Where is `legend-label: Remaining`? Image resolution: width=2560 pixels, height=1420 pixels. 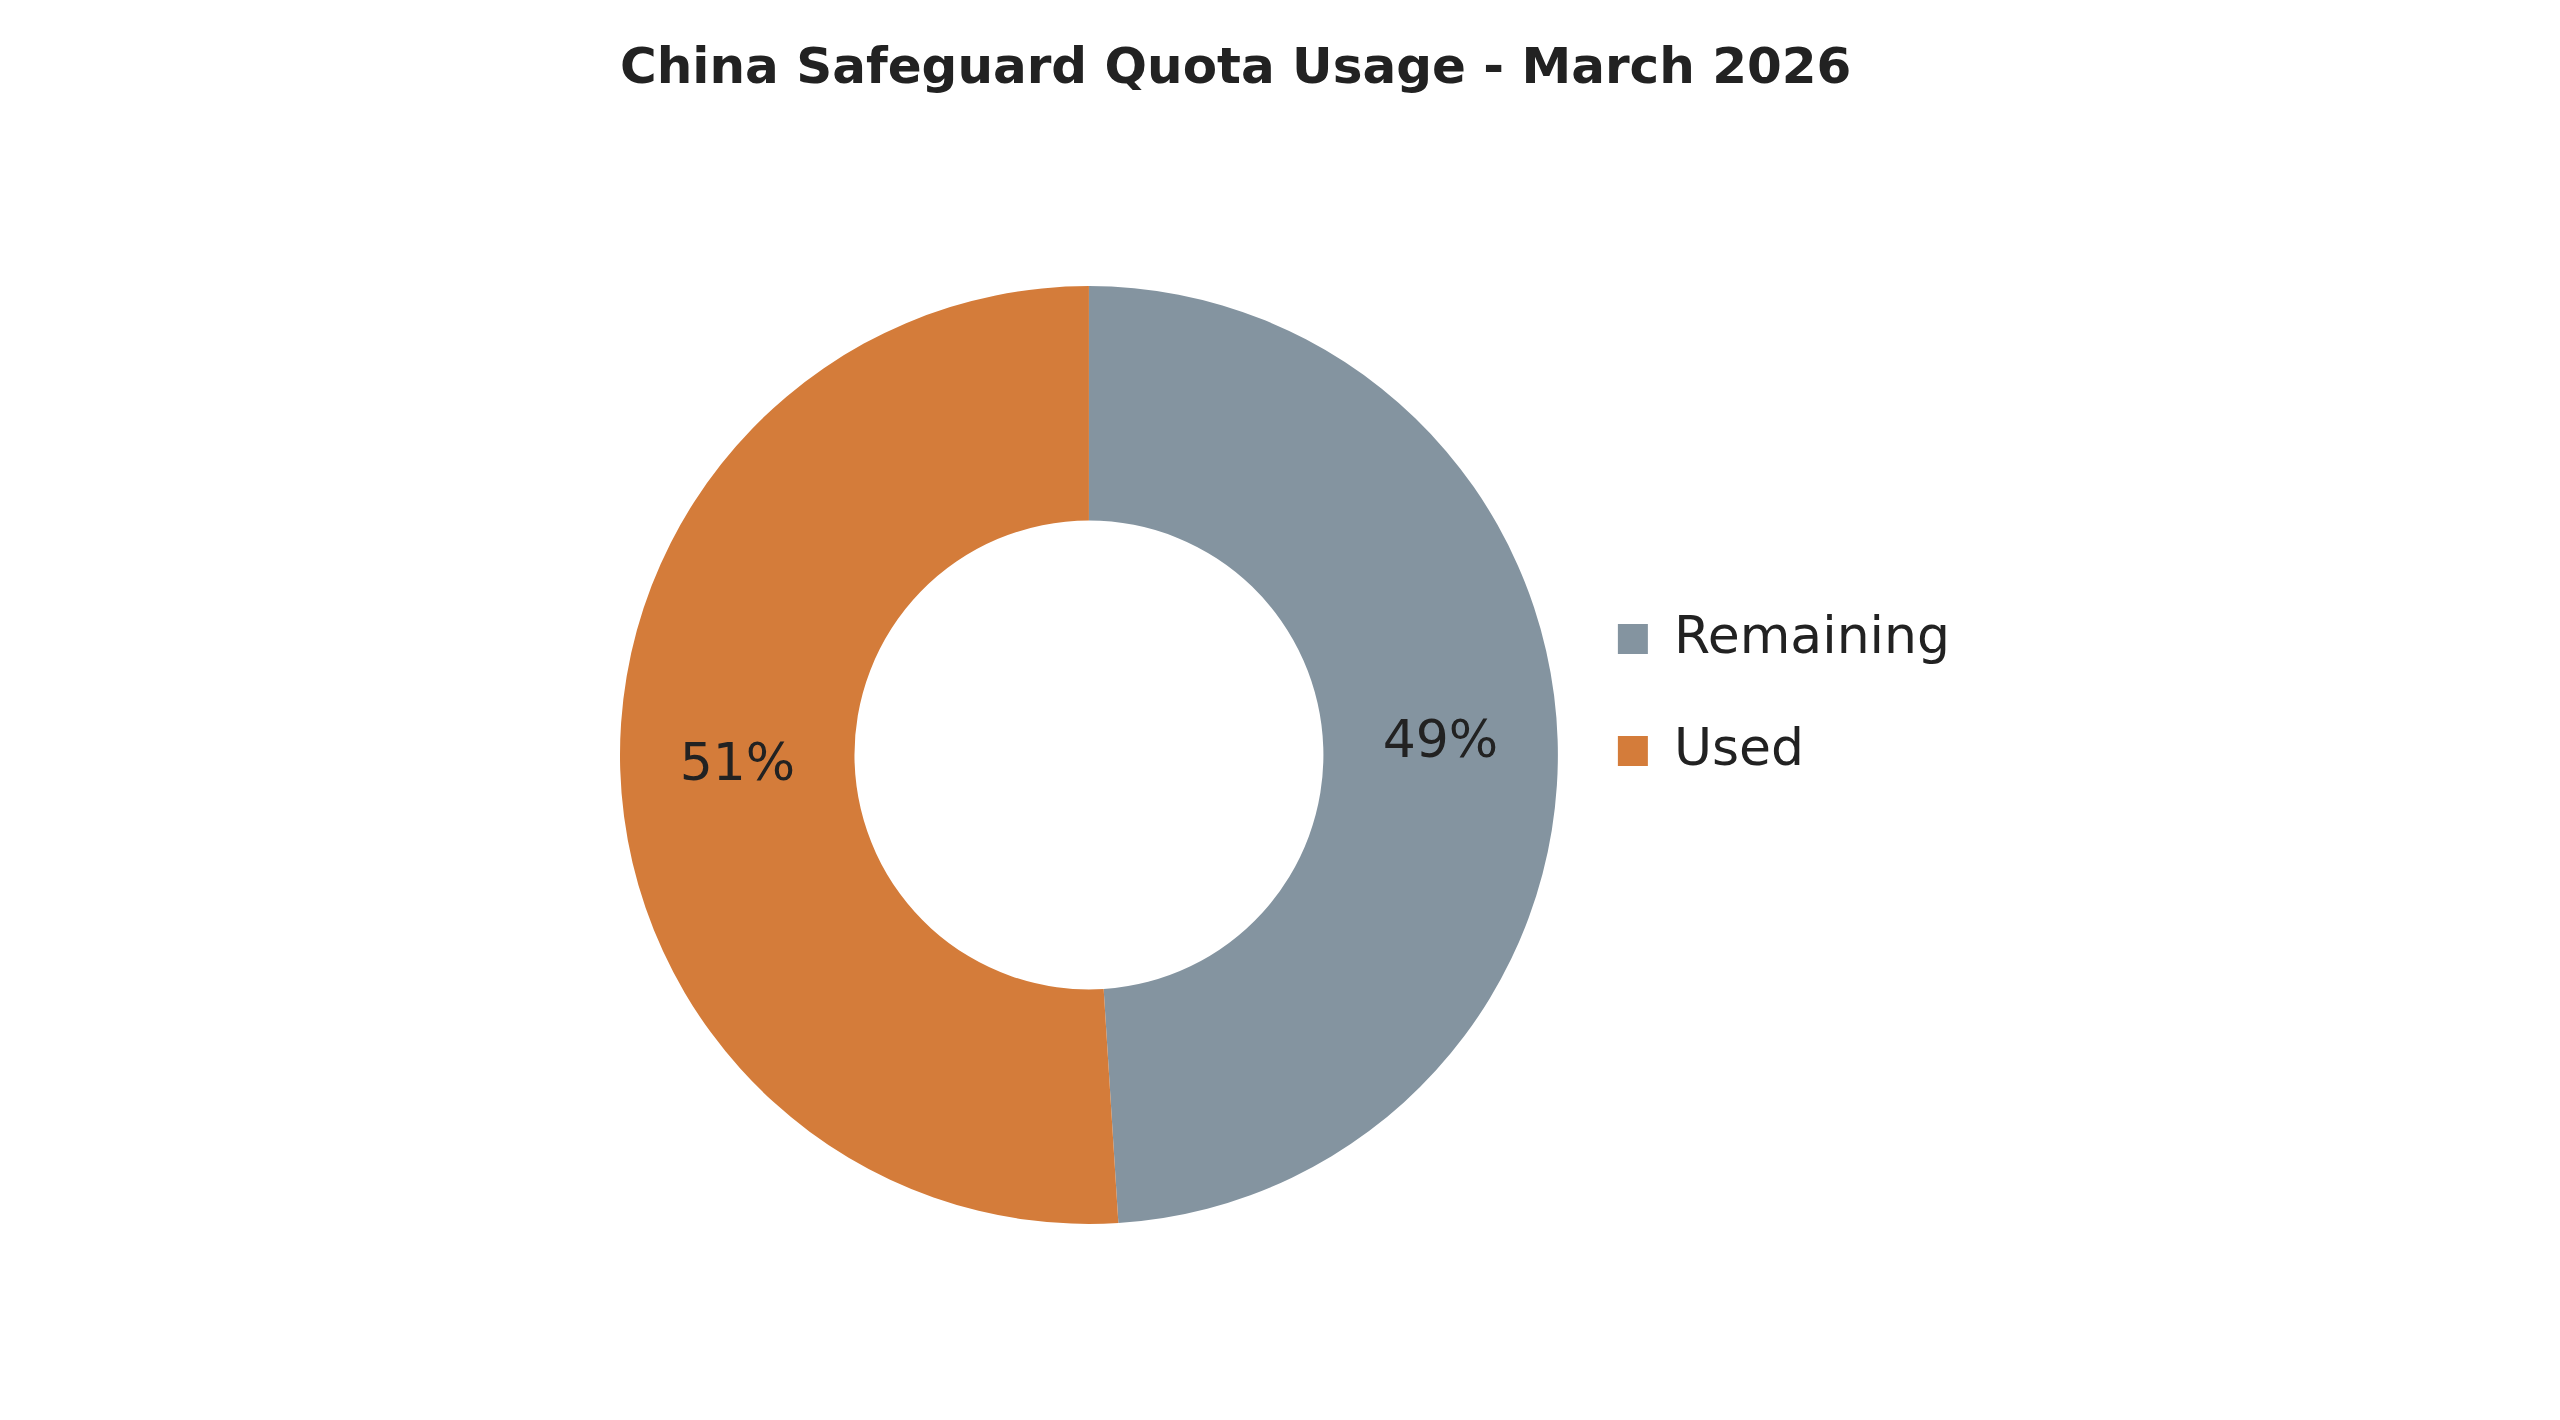
legend-label: Remaining is located at coordinates (1811, 634).